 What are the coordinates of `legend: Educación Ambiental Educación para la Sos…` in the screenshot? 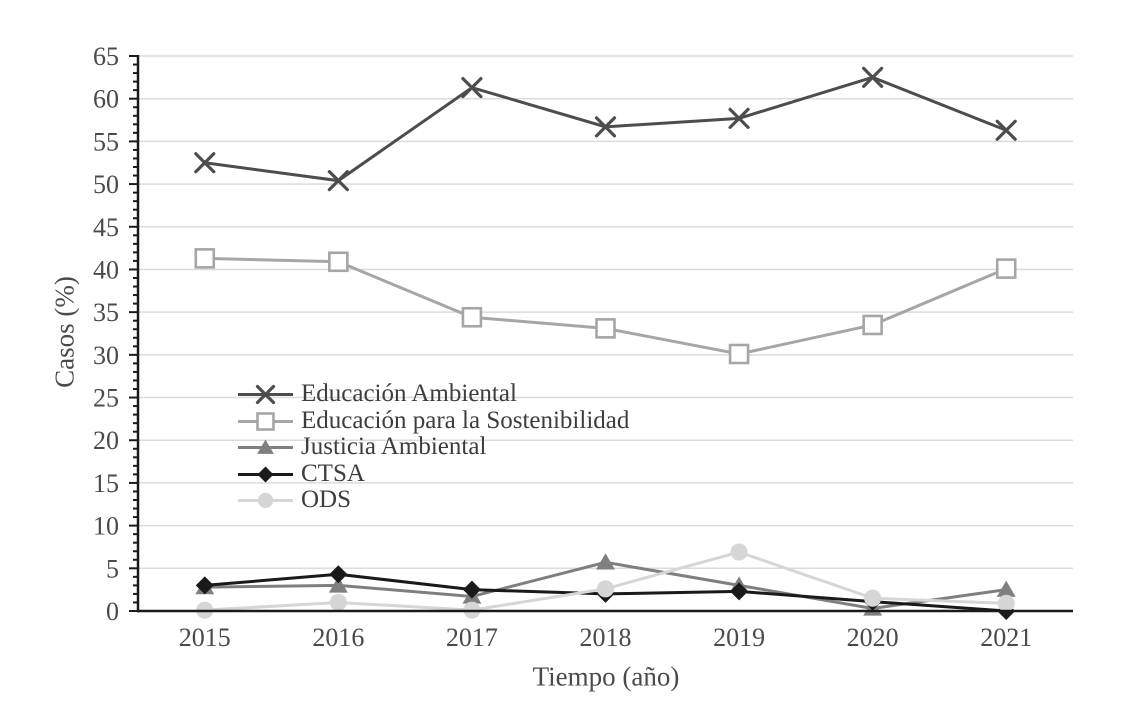 It's located at (433, 447).